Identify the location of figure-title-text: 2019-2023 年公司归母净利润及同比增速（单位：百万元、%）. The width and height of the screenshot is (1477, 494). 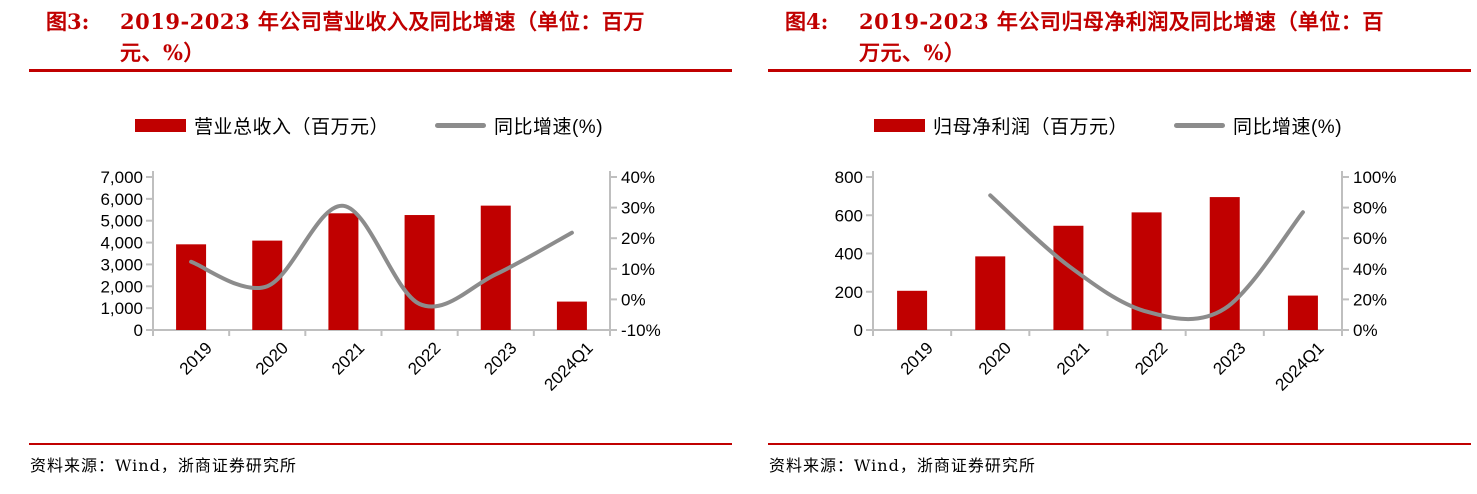
(1121, 37).